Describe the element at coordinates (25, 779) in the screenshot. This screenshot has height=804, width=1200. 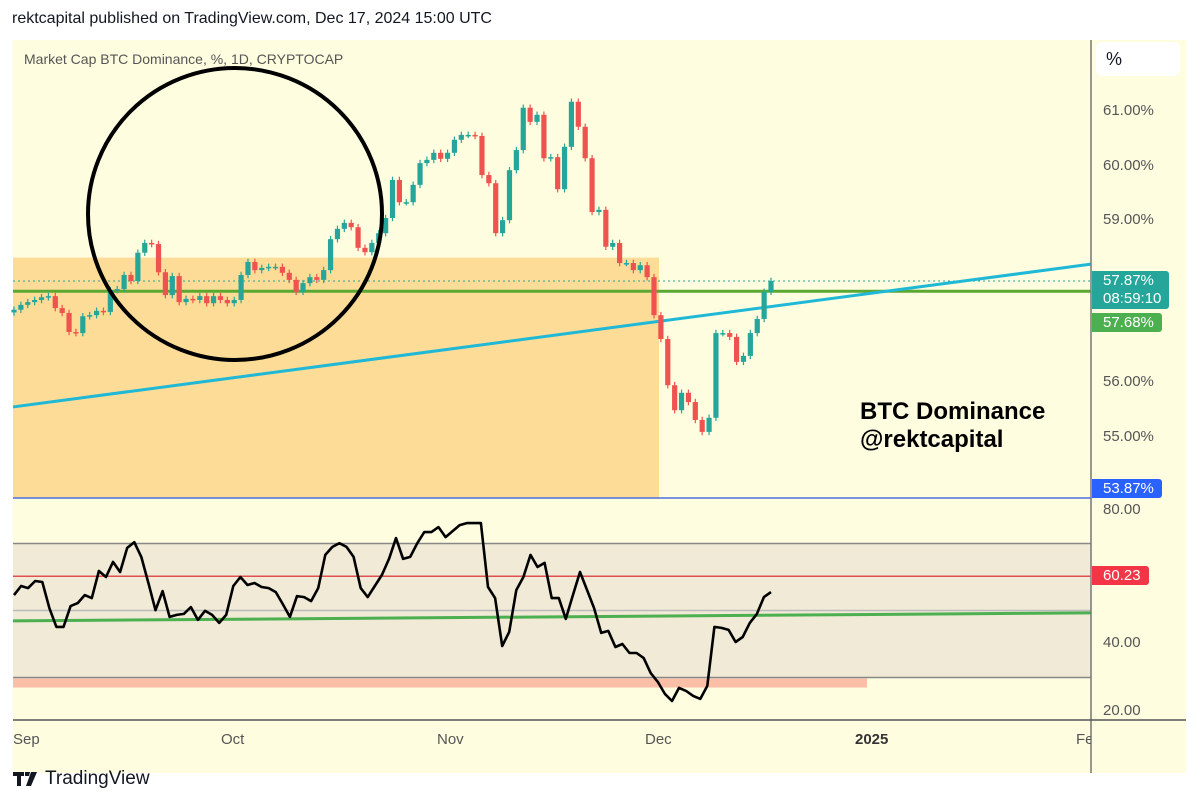
I see `tradingview-logo-icon` at that location.